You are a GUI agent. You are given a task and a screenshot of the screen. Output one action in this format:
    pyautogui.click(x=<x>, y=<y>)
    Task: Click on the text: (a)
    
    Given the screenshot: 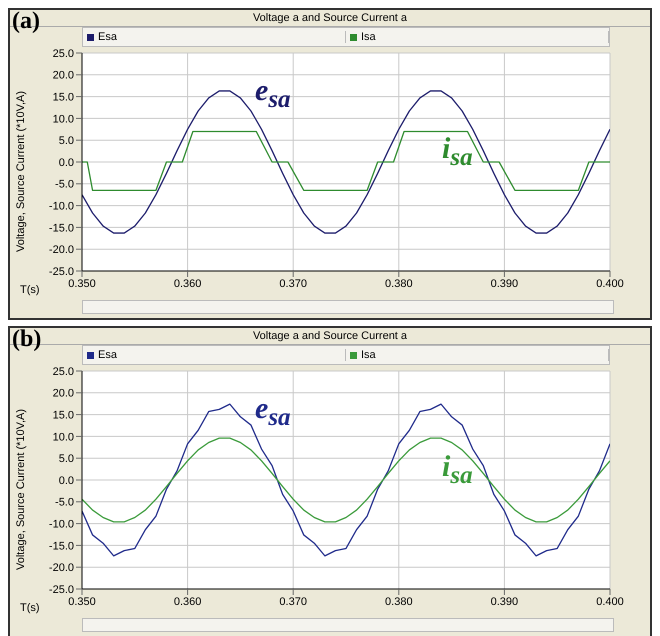 What is the action you would take?
    pyautogui.click(x=26, y=21)
    